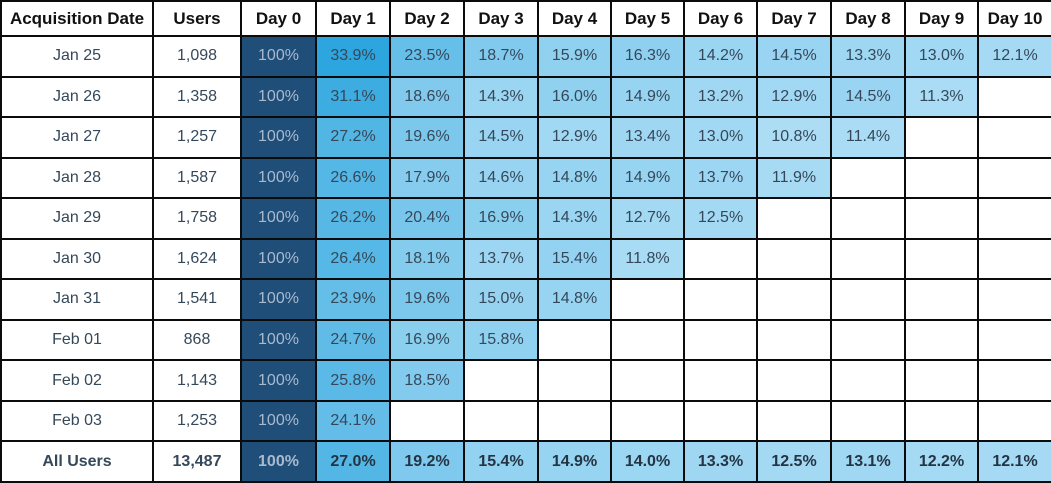 This screenshot has height=483, width=1051. What do you see at coordinates (197, 97) in the screenshot?
I see `users-count-cell: 1,358` at bounding box center [197, 97].